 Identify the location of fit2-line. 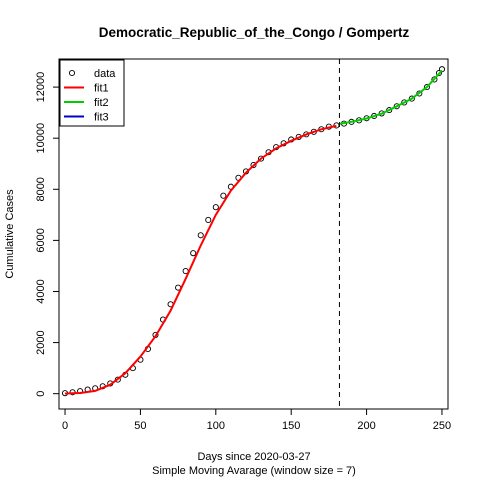
(391, 97).